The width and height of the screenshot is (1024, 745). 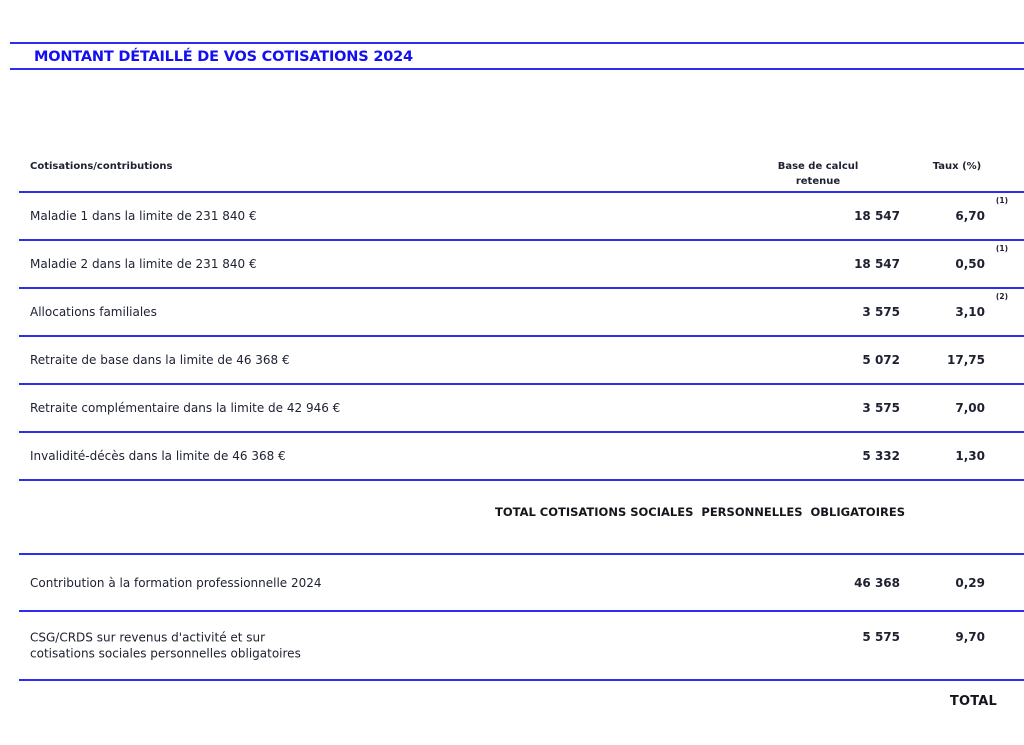 I want to click on column-header-base-line2: retenue, so click(x=818, y=181).